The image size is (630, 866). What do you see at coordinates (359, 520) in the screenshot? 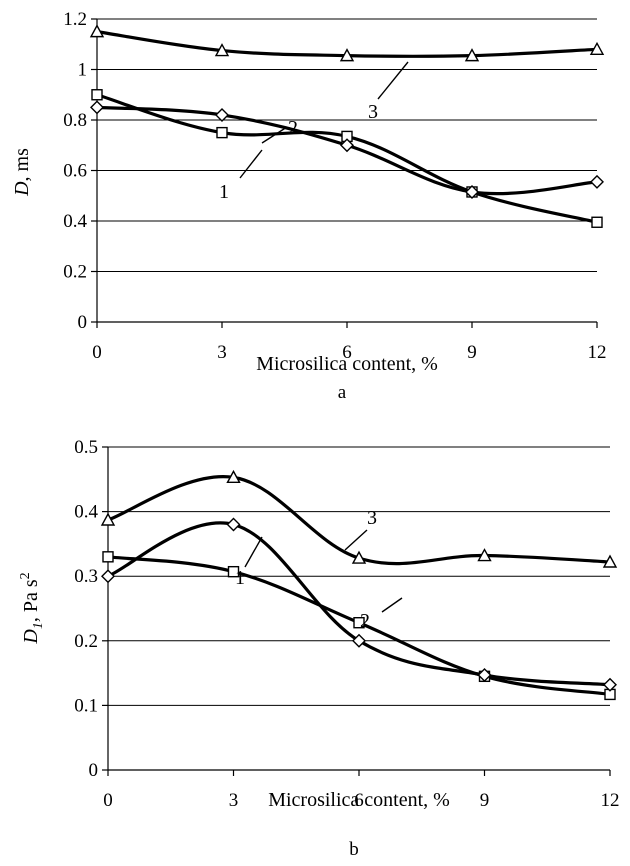
I see `series-3-line` at bounding box center [359, 520].